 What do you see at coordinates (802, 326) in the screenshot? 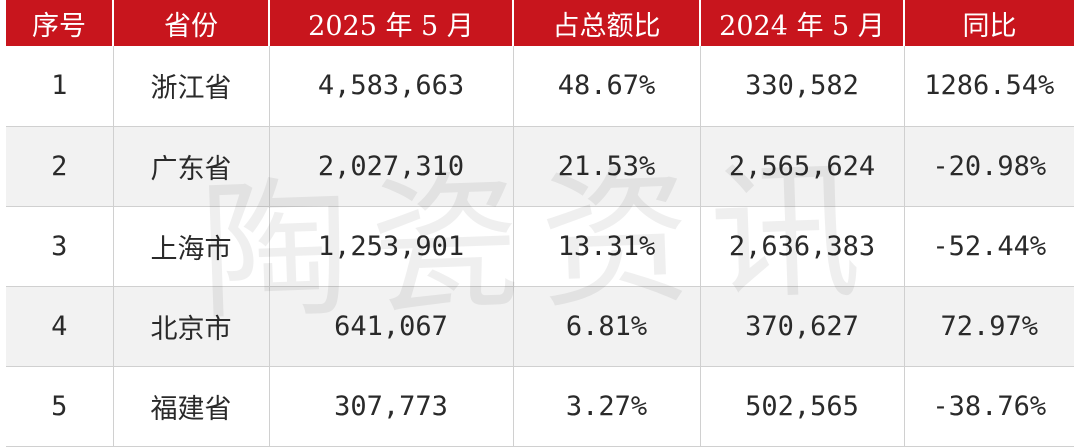
I see `cell-2024-may: 370,627` at bounding box center [802, 326].